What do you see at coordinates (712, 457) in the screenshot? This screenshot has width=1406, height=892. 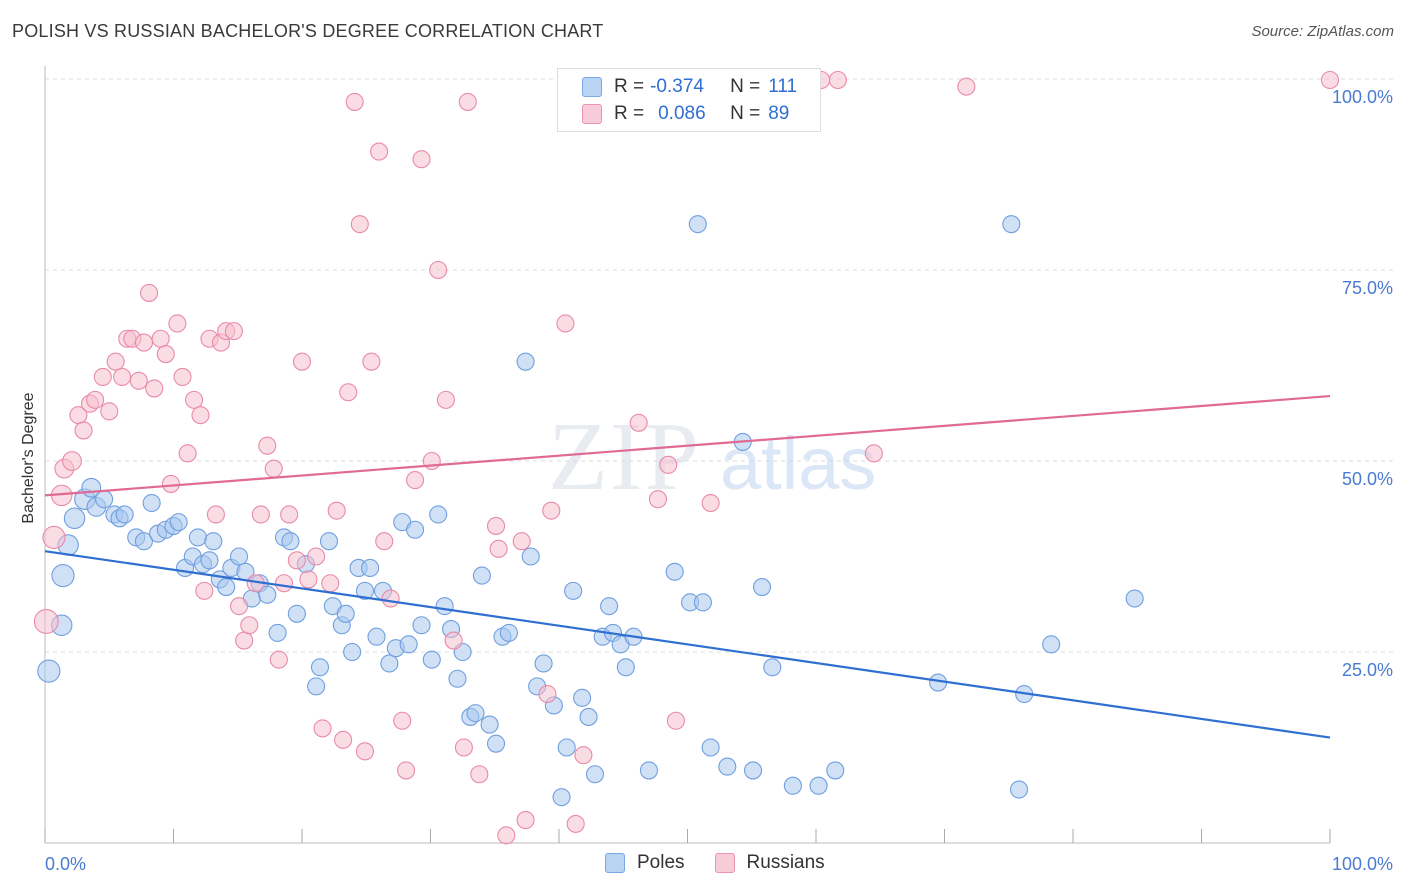 I see `watermark: ZIP atlas` at bounding box center [712, 457].